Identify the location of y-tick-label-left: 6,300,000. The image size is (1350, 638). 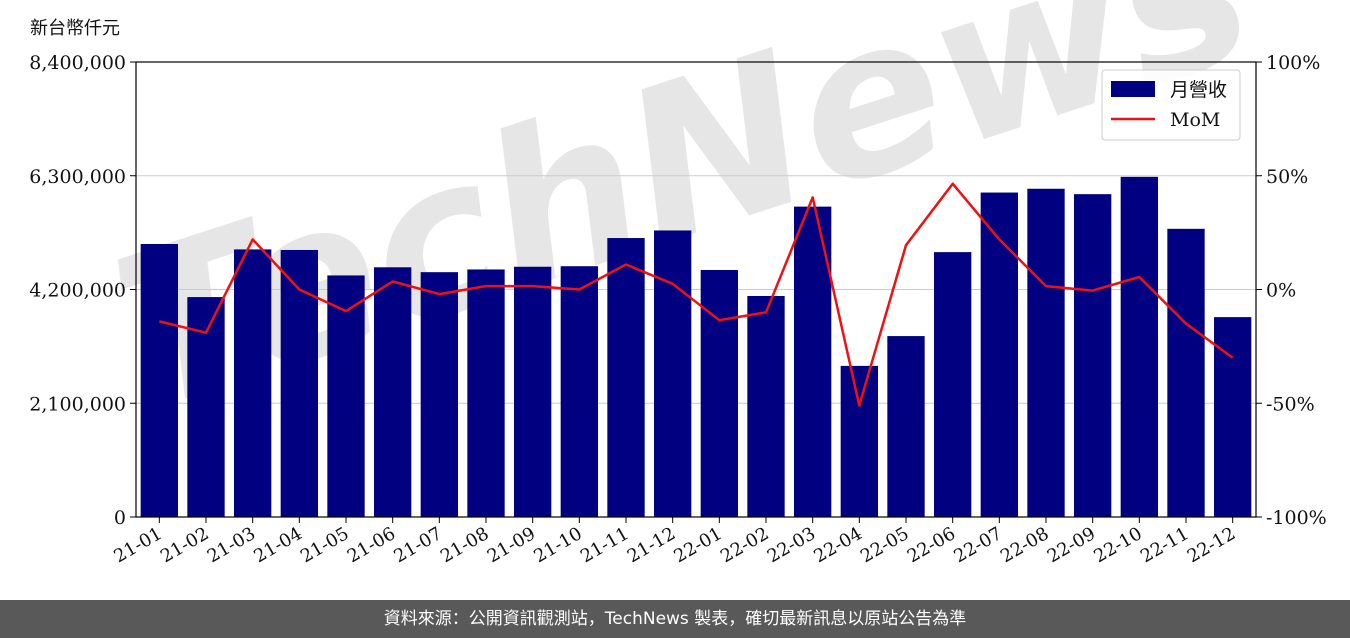
(77, 177).